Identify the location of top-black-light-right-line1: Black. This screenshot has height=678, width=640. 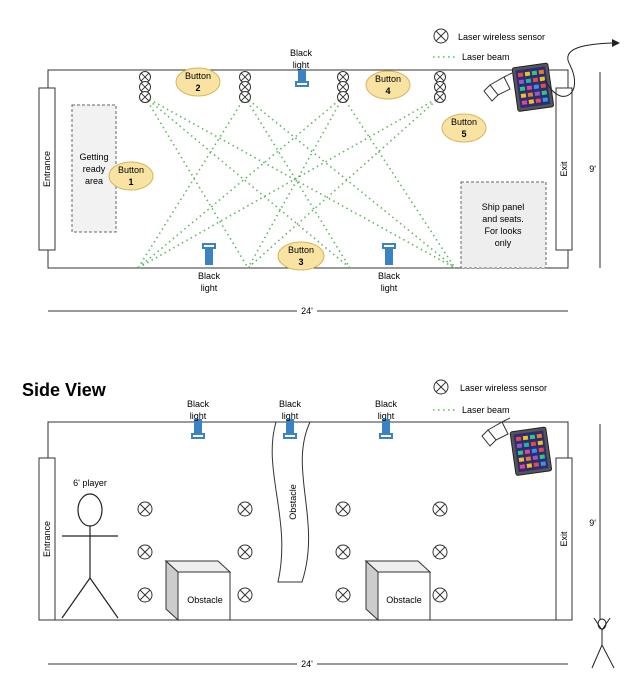
(389, 276).